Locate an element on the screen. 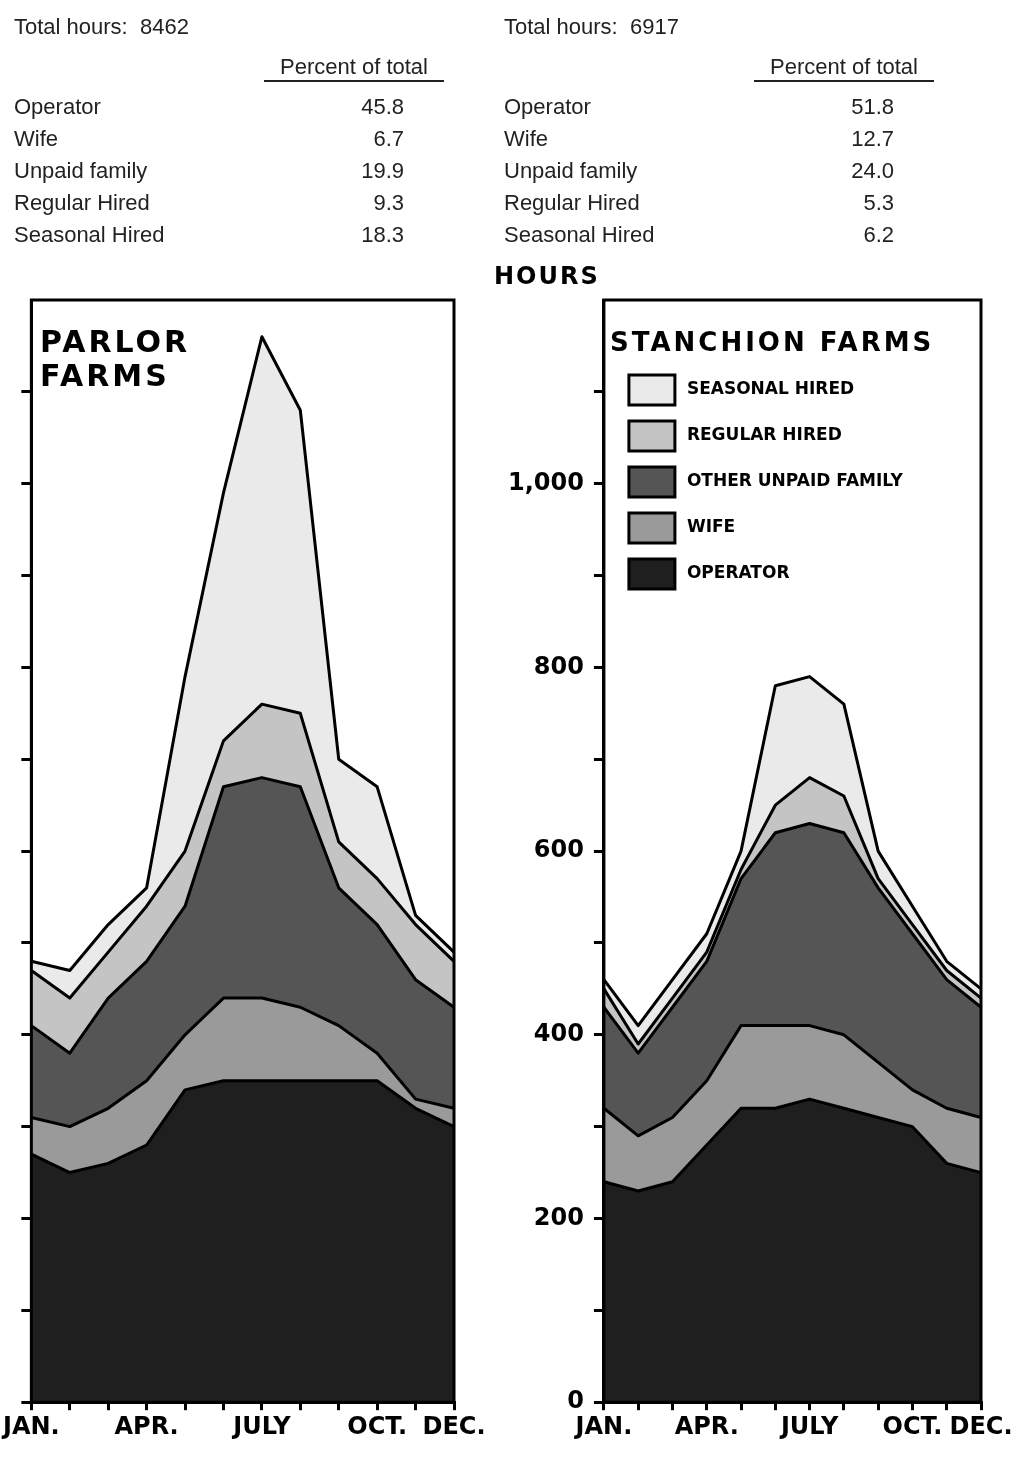 The image size is (1017, 1463). text: 18.3 is located at coordinates (382, 235).